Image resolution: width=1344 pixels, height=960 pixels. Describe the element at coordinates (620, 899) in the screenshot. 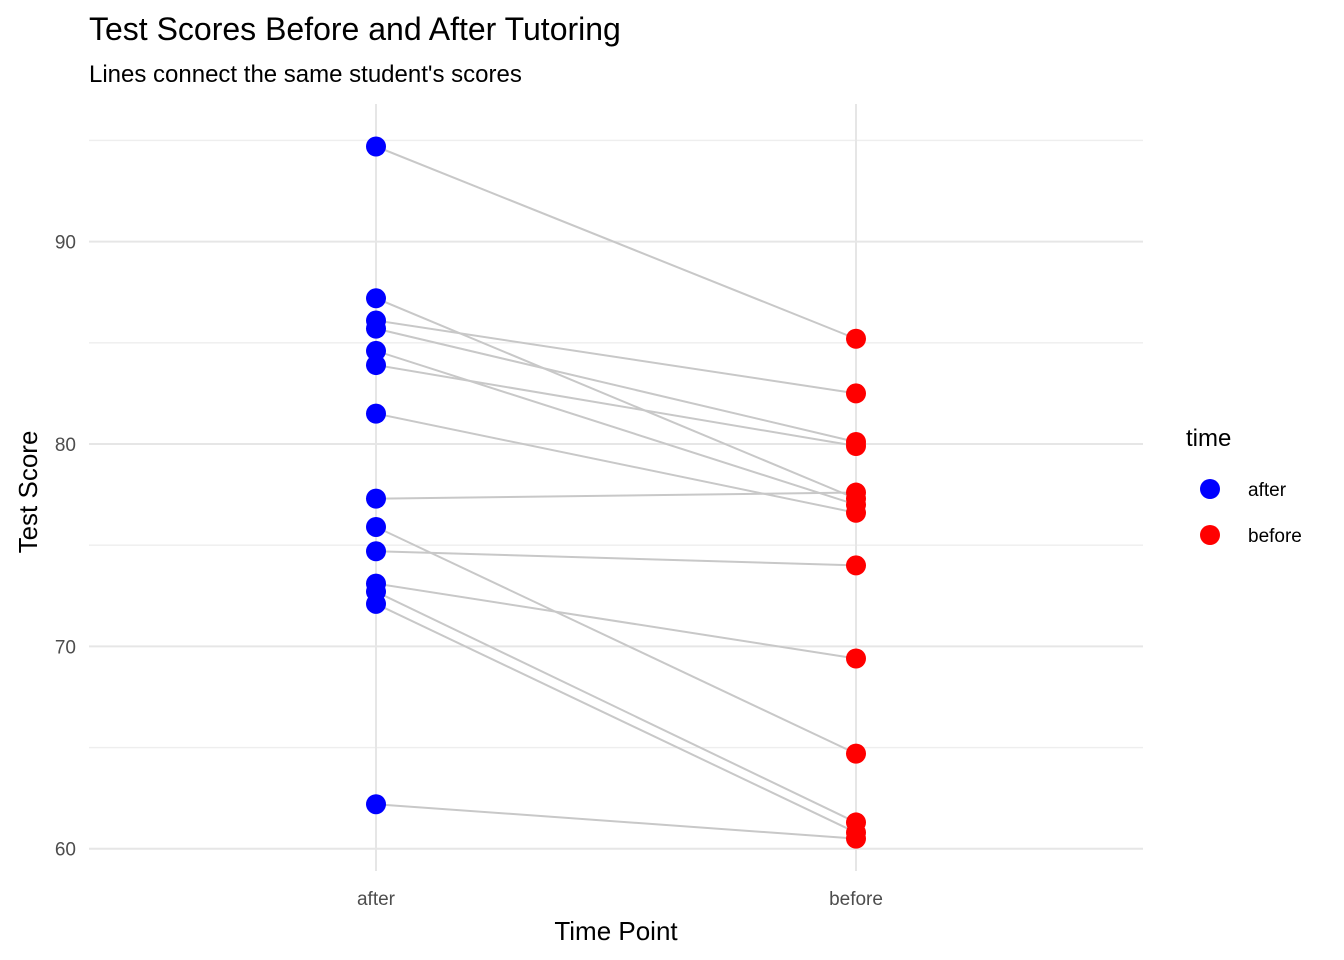

I see `x-axis-ticks: after before` at that location.